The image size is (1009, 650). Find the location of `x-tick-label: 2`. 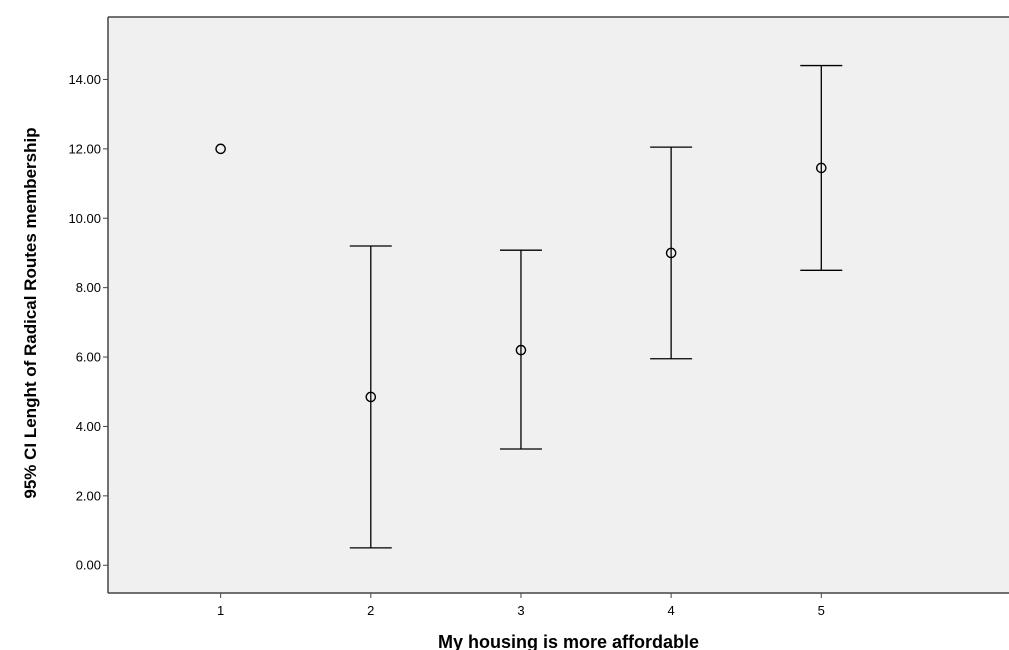

x-tick-label: 2 is located at coordinates (370, 610).